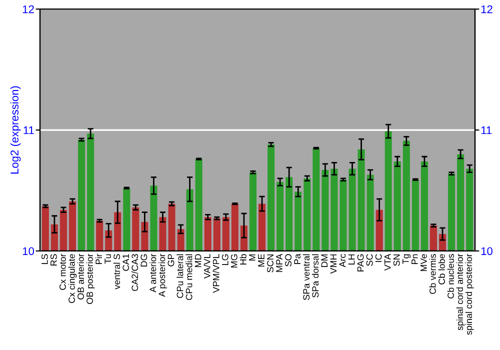 The height and width of the screenshot is (350, 500). What do you see at coordinates (351, 259) in the screenshot?
I see `x-tick-label: LH` at bounding box center [351, 259].